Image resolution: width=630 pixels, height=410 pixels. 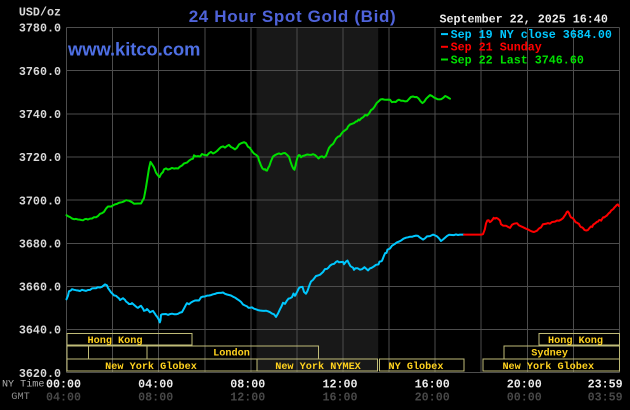 What do you see at coordinates (20, 397) in the screenshot?
I see `svg-text: GMT` at bounding box center [20, 397].